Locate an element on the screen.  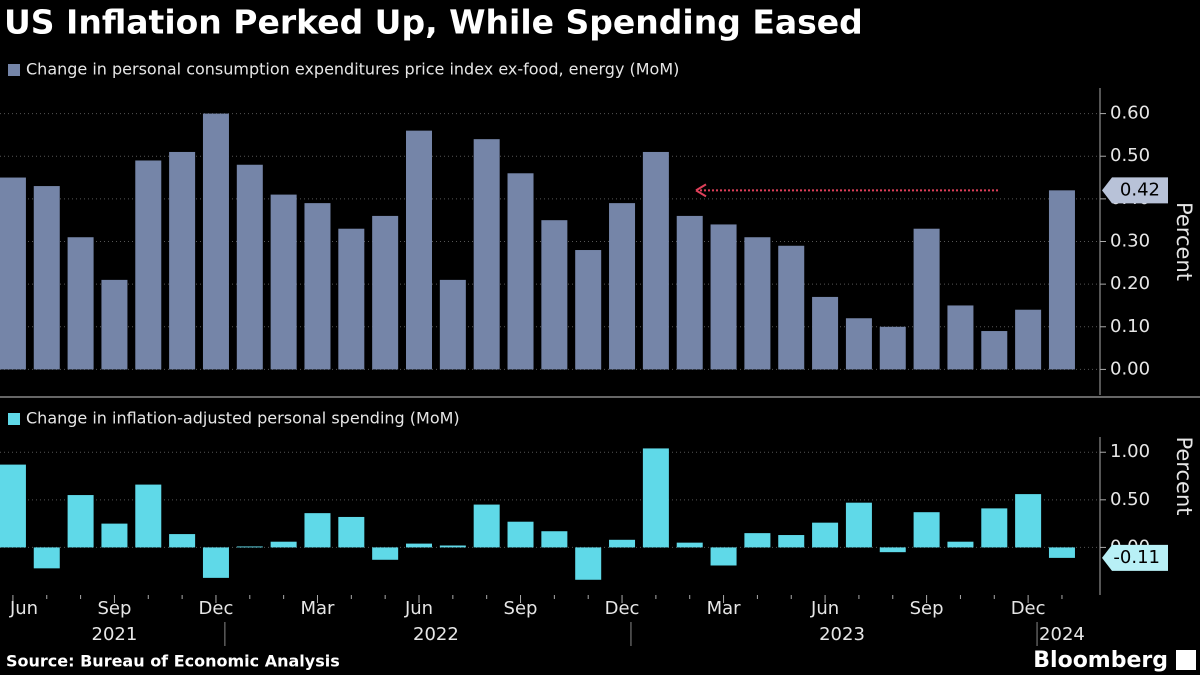
y-tick-label: 0.00 is located at coordinates (1130, 368).